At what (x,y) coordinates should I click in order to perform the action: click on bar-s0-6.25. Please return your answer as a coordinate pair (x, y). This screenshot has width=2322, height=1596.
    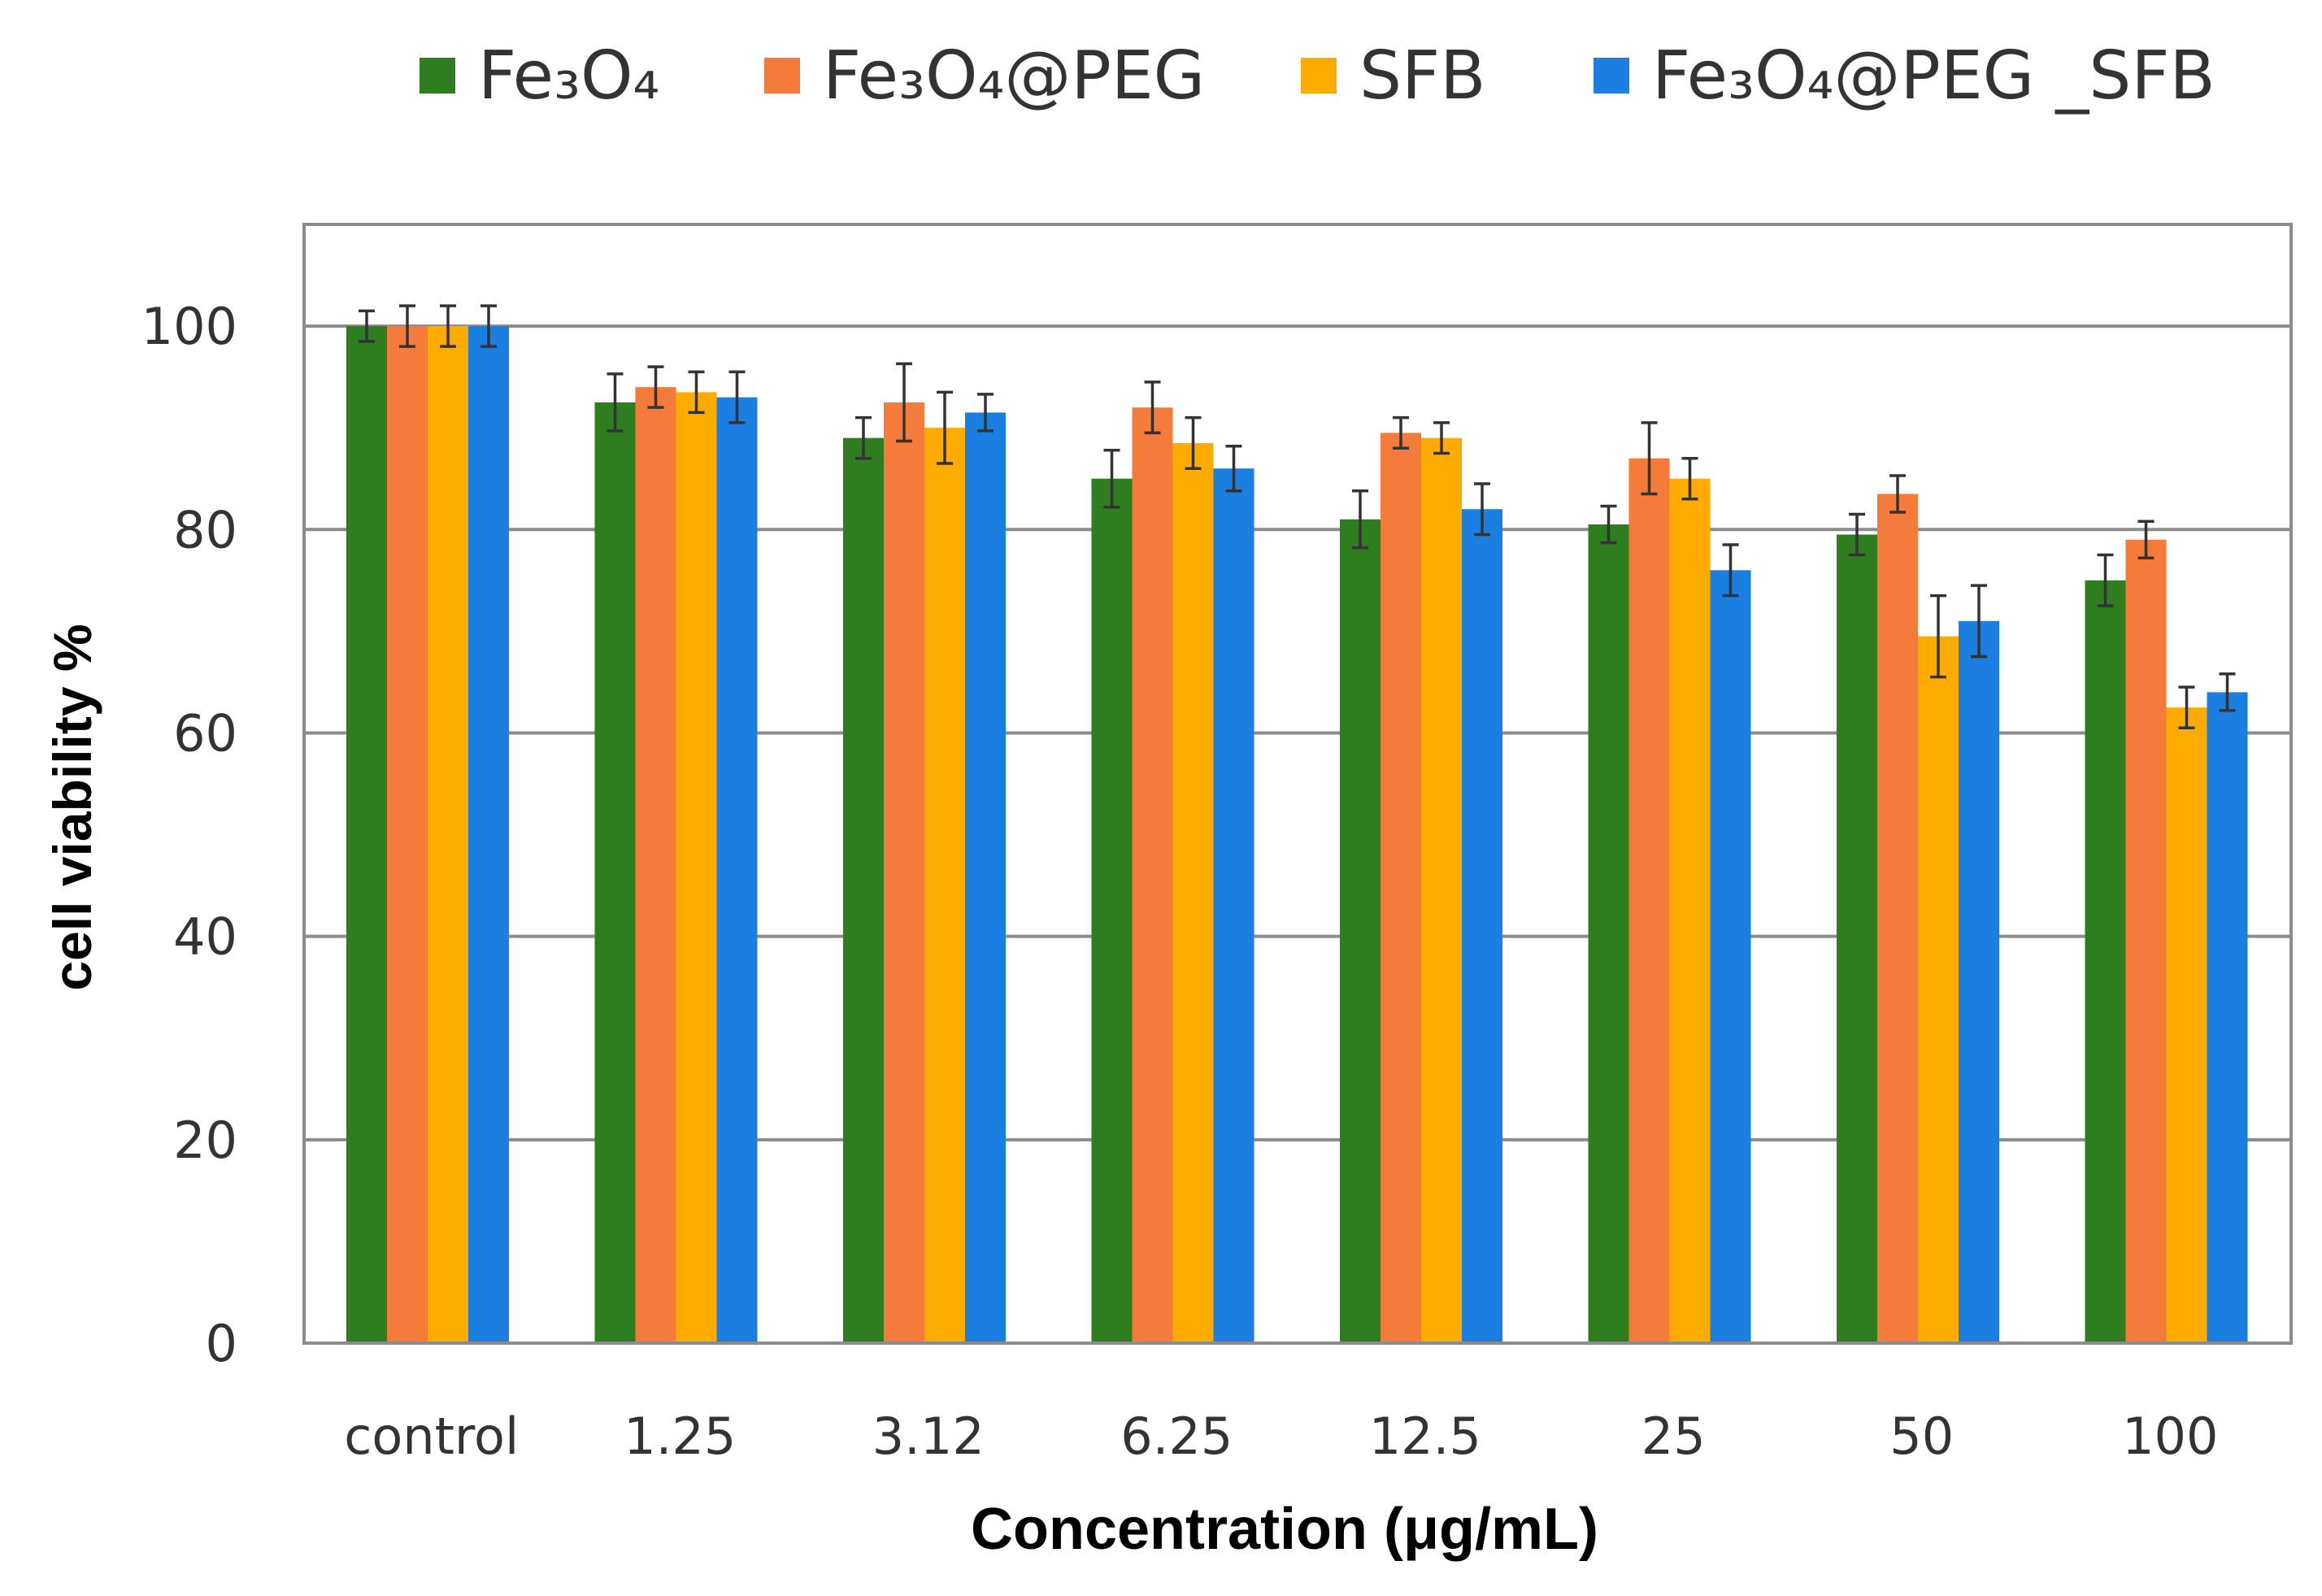
    Looking at the image, I should click on (1112, 911).